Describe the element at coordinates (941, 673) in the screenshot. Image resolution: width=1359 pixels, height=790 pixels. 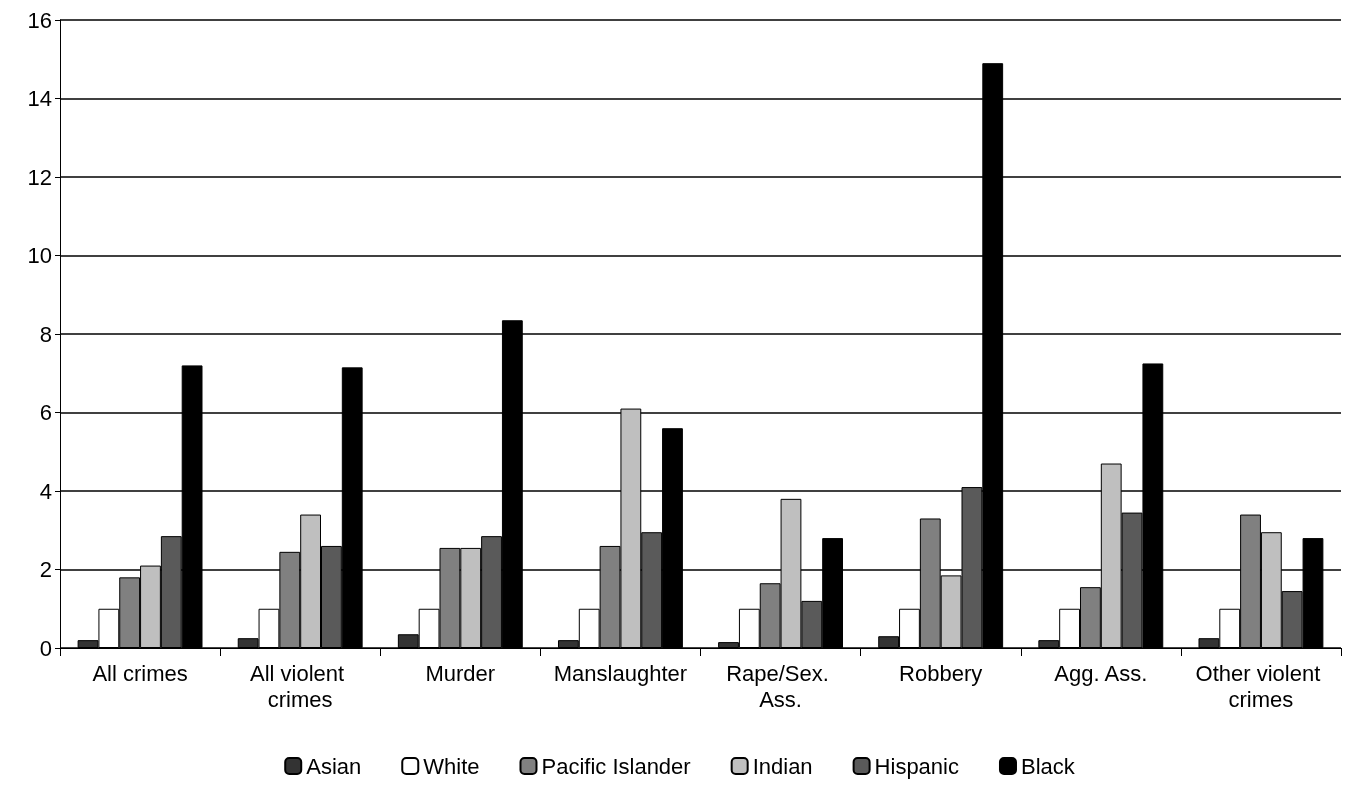
I see `x-tick-label: Robbery` at that location.